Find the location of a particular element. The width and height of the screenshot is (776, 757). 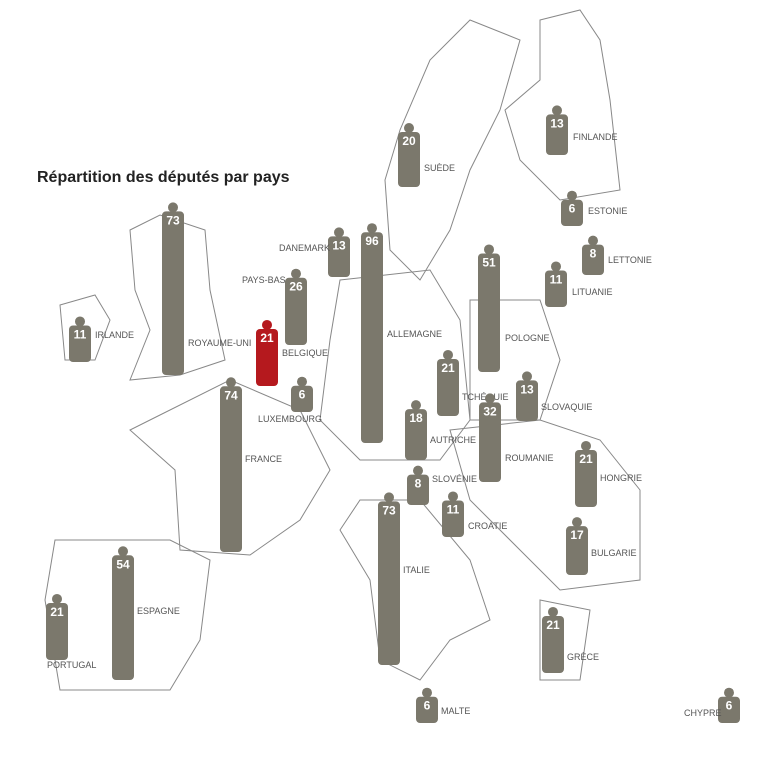

country-label: CHYPRE is located at coordinates (703, 713).